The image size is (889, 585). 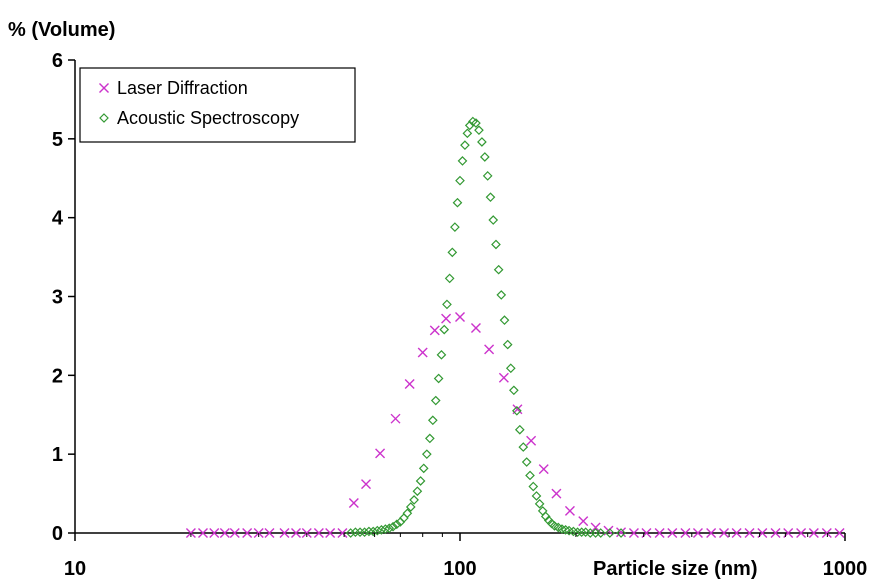 I want to click on y-tick-labels: 0 1 2 3 4 5 6, so click(x=63, y=297).